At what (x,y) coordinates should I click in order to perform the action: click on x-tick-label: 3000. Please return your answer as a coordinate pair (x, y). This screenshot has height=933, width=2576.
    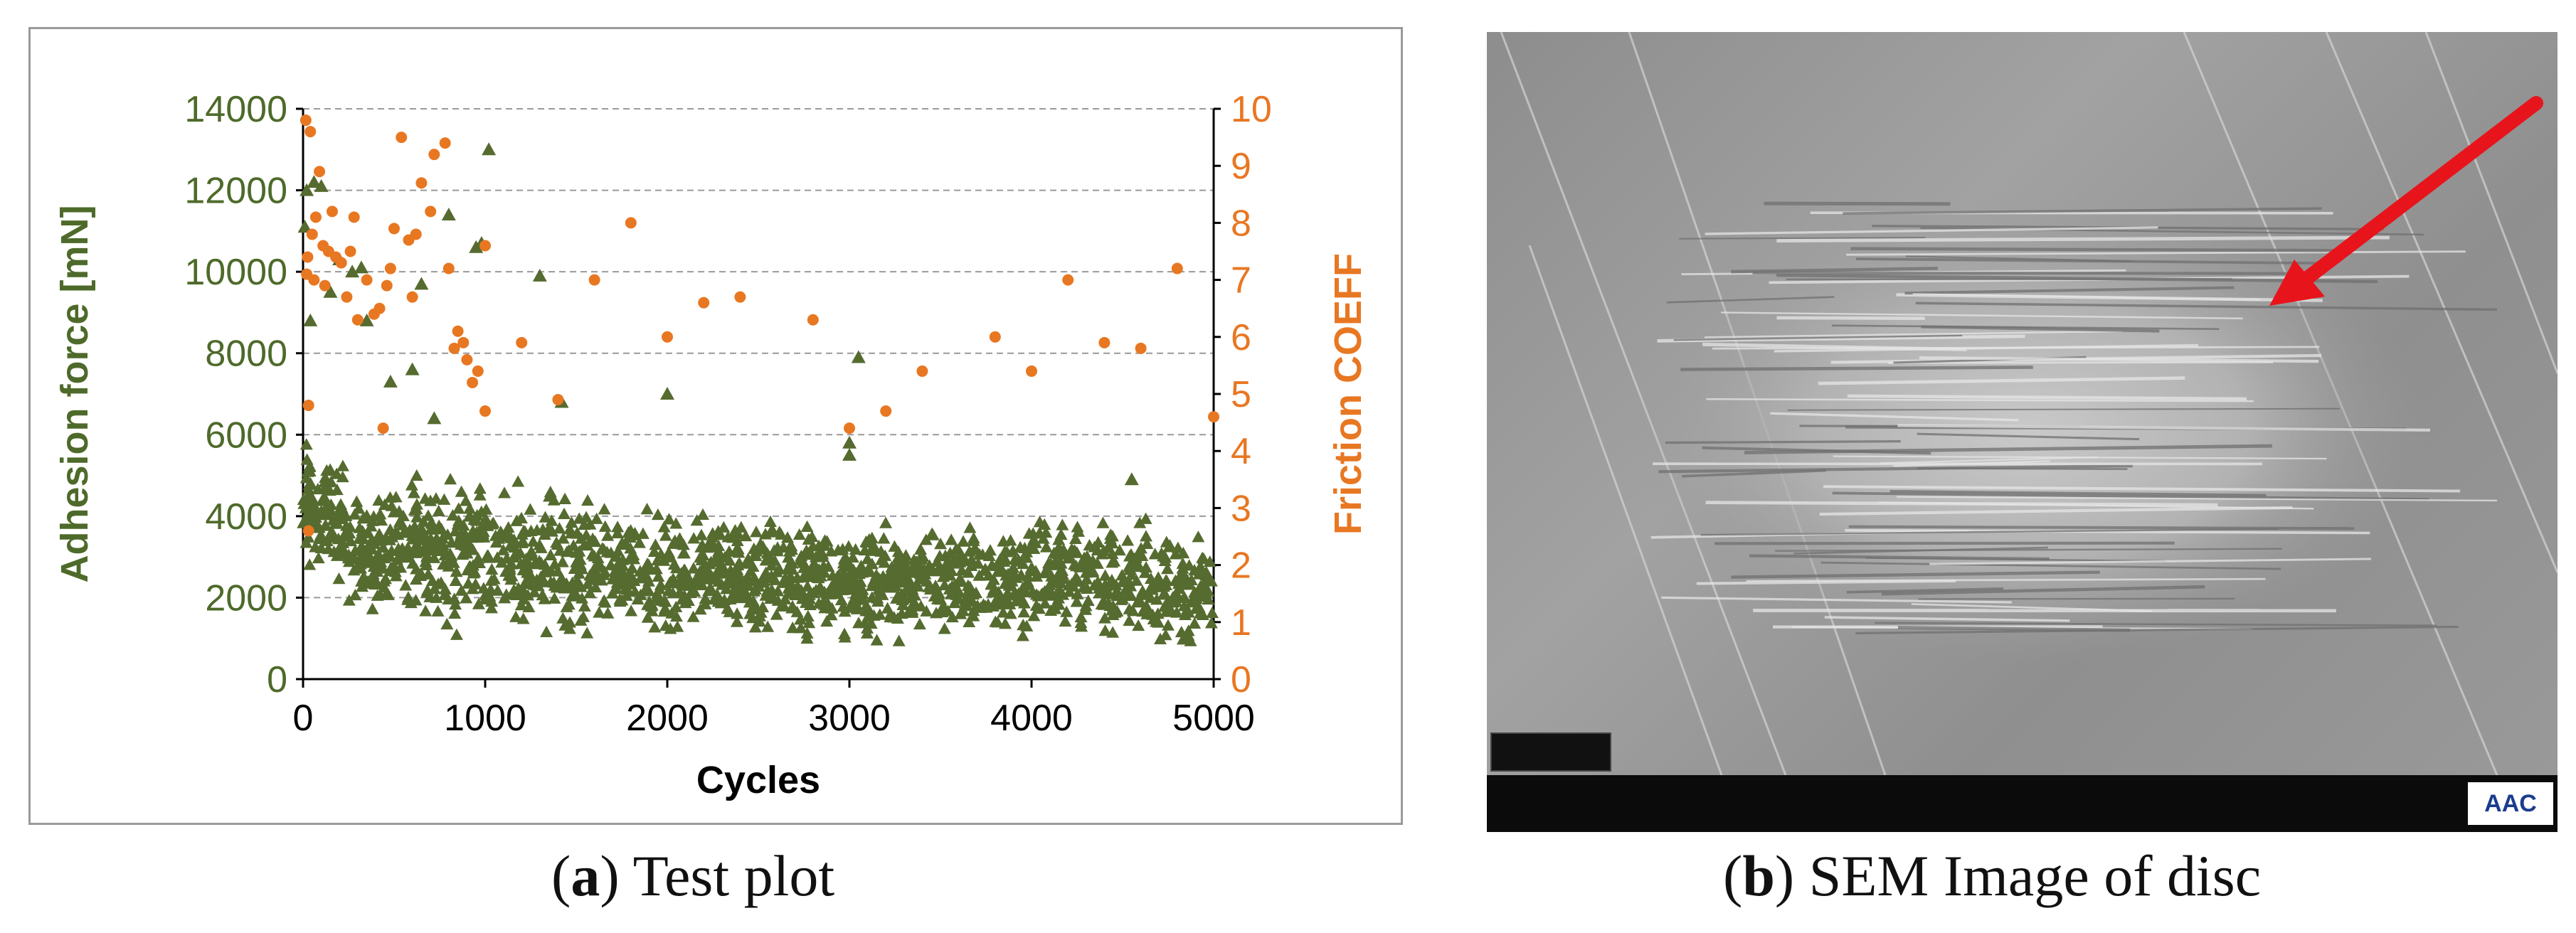
    Looking at the image, I should click on (849, 718).